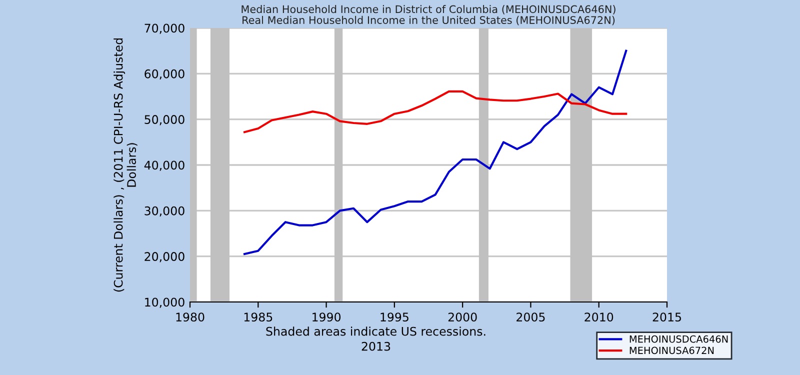 This screenshot has width=800, height=375. What do you see at coordinates (126, 165) in the screenshot?
I see `y-axis-title: (Current Dollars) , (2011 CPI-U-RS Adjusted Dollars)` at bounding box center [126, 165].